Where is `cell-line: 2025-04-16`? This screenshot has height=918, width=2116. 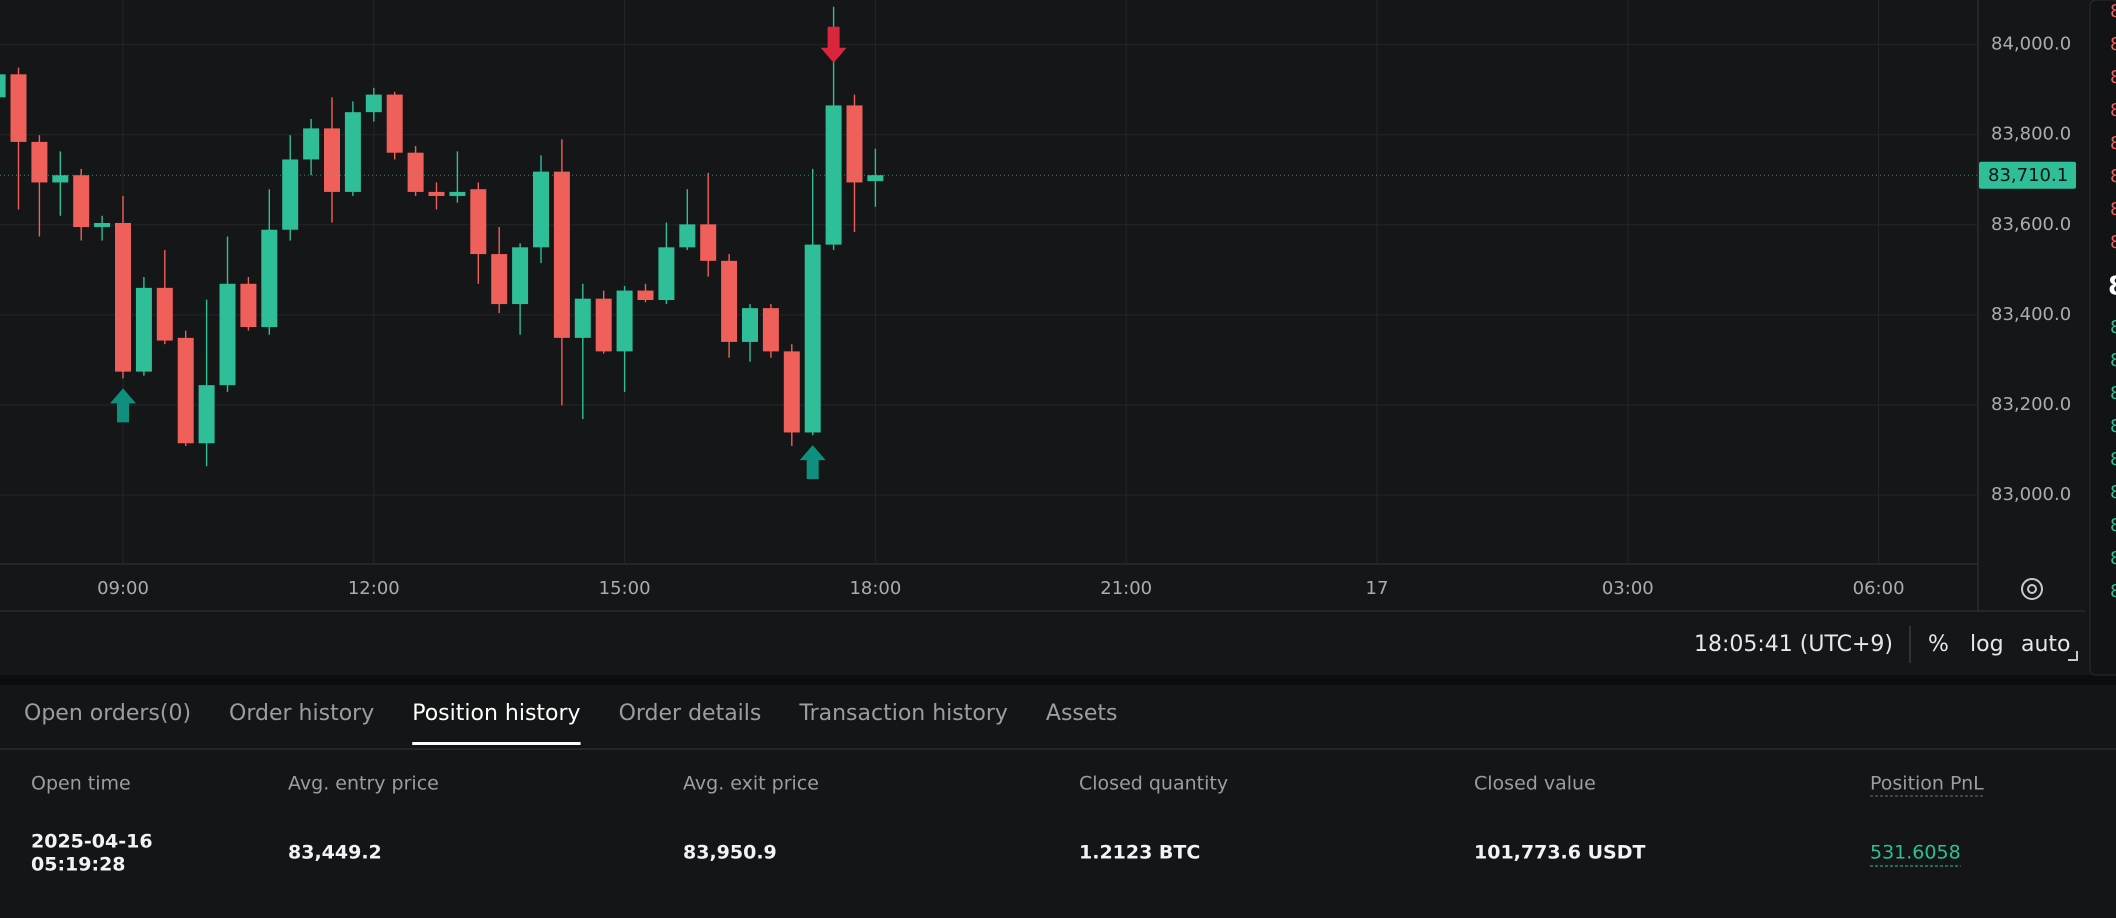 cell-line: 2025-04-16 is located at coordinates (92, 842).